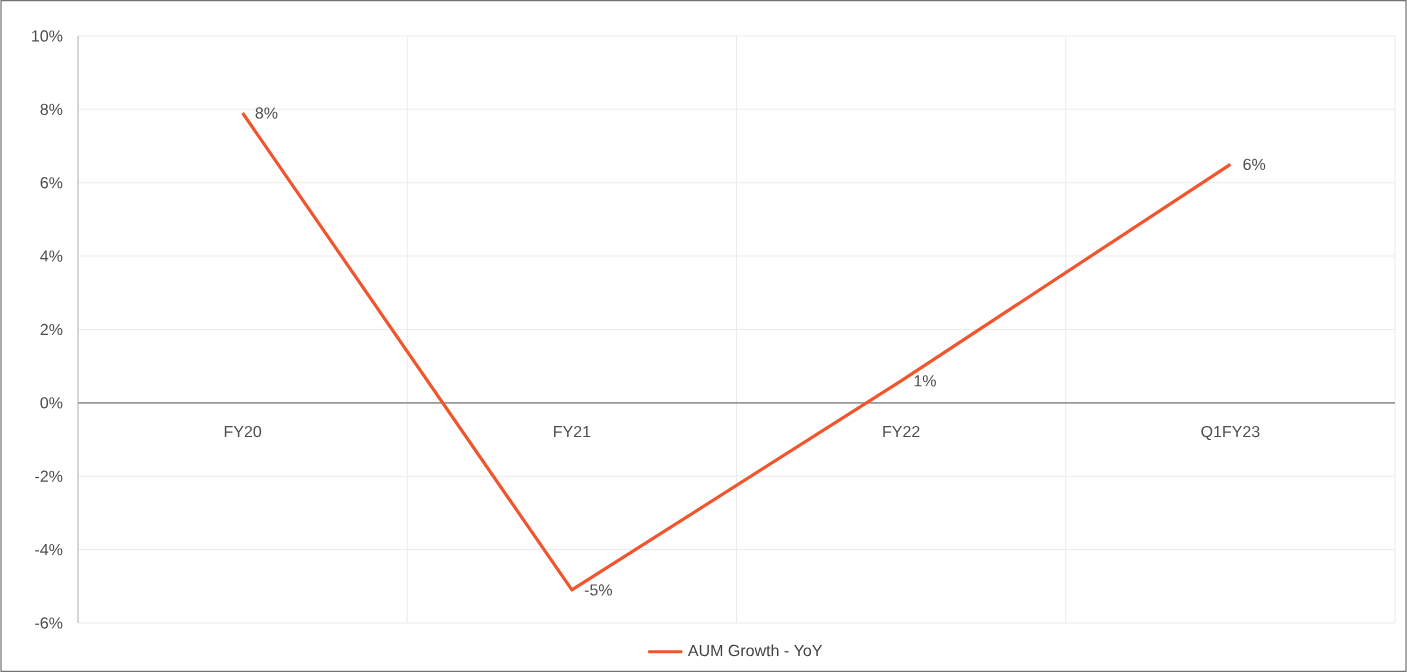  Describe the element at coordinates (1254, 164) in the screenshot. I see `data-label: 6%` at that location.